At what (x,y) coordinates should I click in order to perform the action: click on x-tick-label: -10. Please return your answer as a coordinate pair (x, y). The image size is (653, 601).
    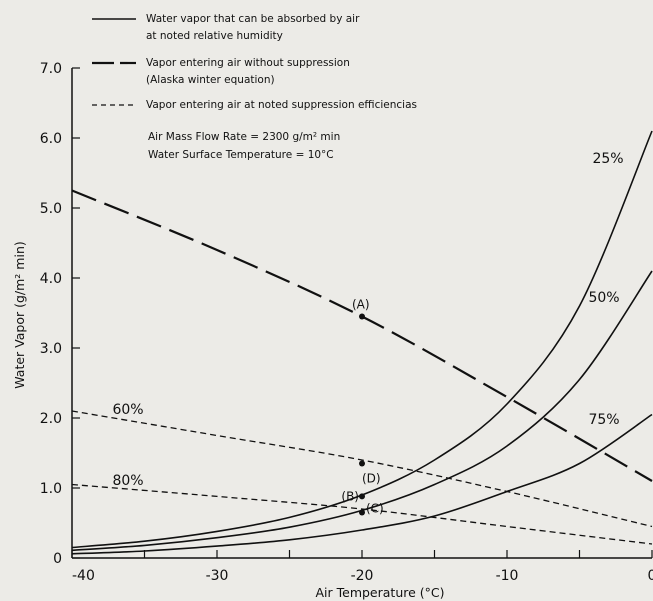
    Looking at the image, I should click on (507, 576).